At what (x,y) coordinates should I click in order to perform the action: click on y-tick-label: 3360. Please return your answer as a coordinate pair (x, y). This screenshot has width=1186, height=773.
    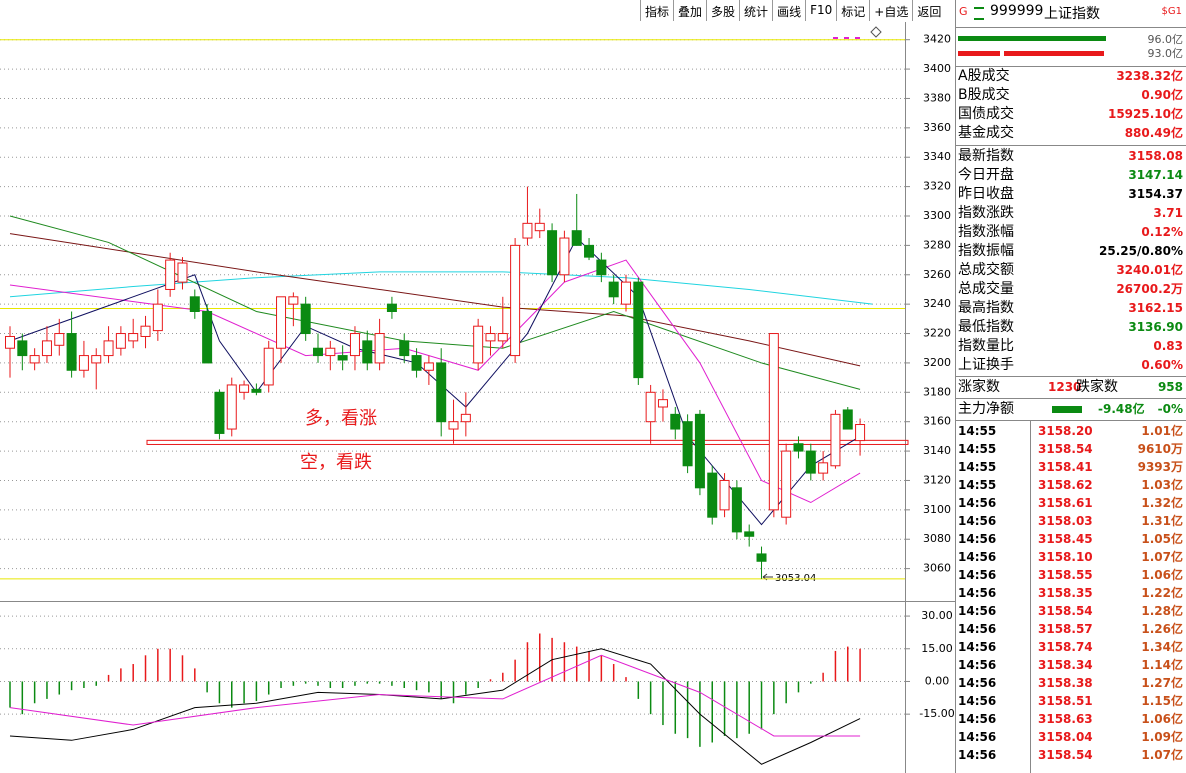
    Looking at the image, I should click on (937, 127).